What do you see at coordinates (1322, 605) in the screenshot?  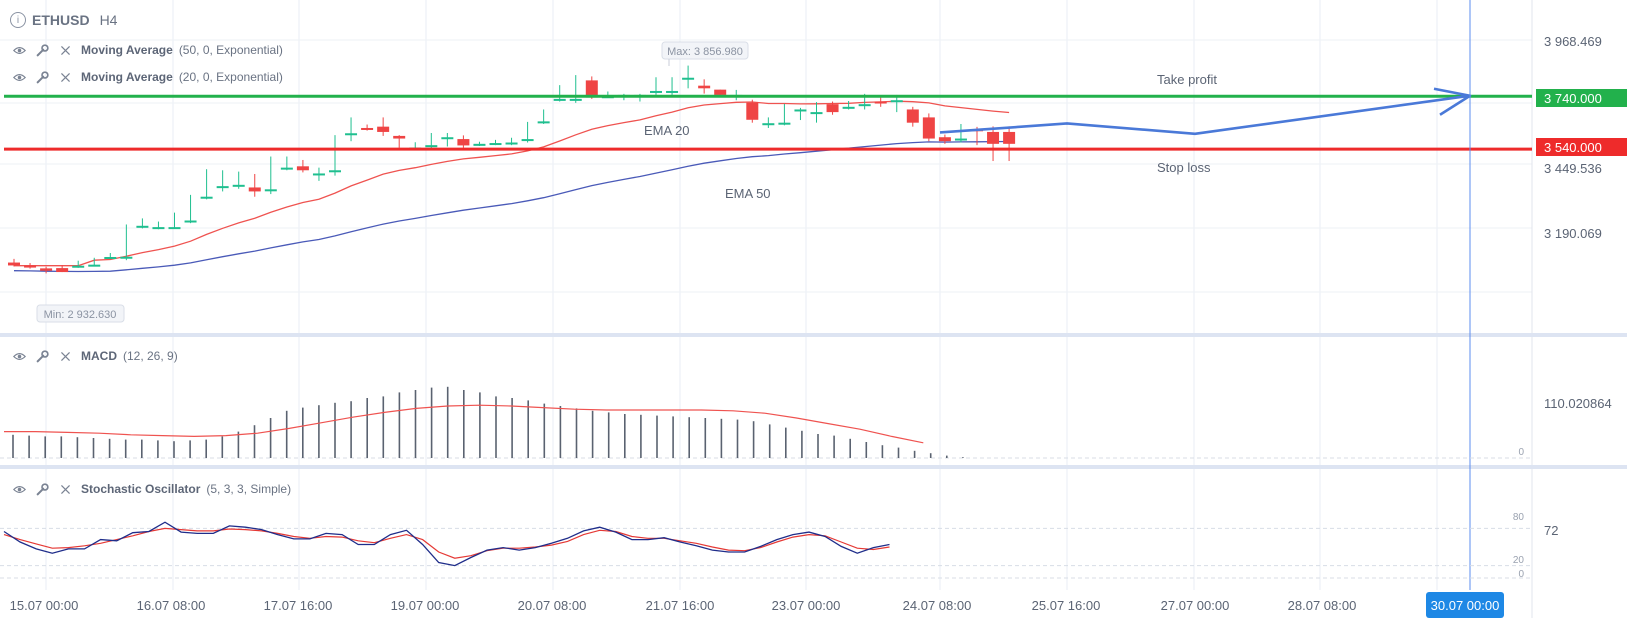 I see `x-axis-tick-label: 28.07 08:00` at bounding box center [1322, 605].